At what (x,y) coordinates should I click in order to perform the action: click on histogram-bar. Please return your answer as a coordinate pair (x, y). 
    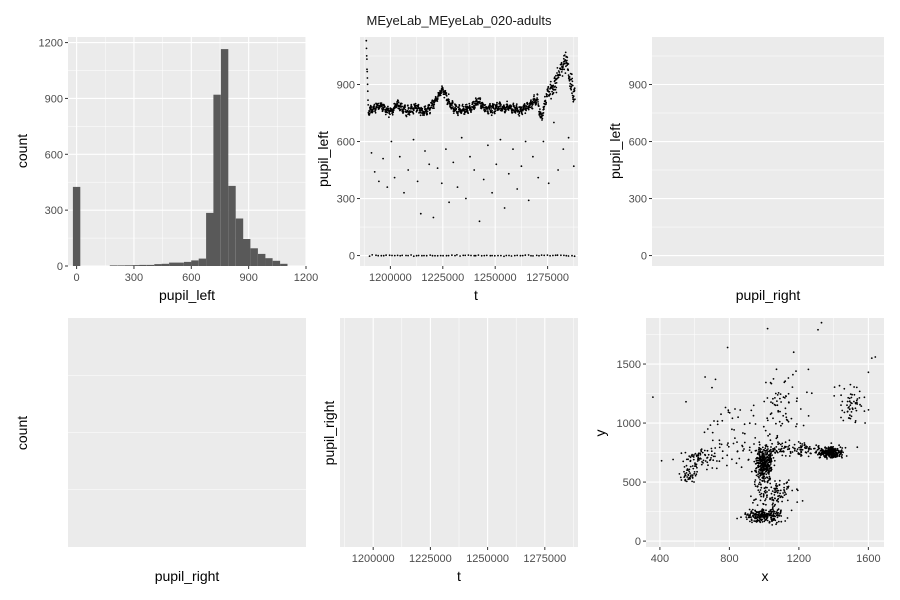
    Looking at the image, I should click on (224, 157).